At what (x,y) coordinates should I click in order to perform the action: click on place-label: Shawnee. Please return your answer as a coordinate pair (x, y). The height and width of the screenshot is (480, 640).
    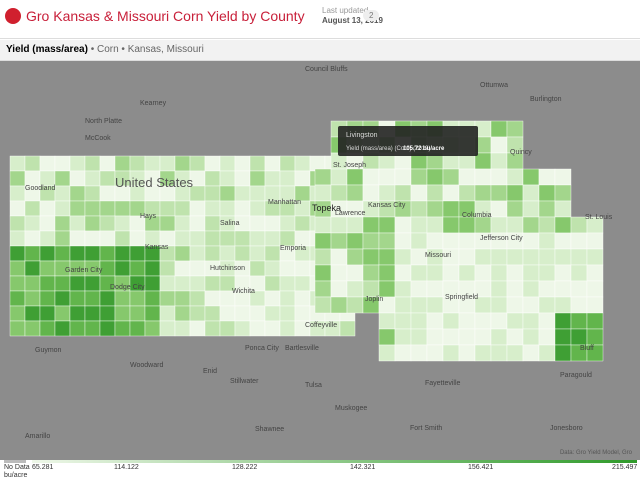
    Looking at the image, I should click on (269, 429).